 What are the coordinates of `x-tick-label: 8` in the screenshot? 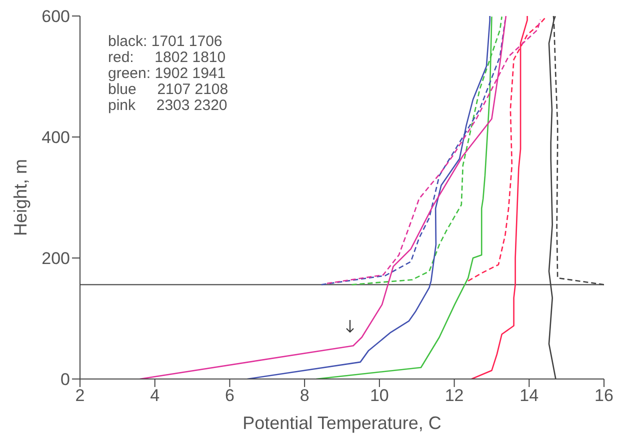 It's located at (305, 396).